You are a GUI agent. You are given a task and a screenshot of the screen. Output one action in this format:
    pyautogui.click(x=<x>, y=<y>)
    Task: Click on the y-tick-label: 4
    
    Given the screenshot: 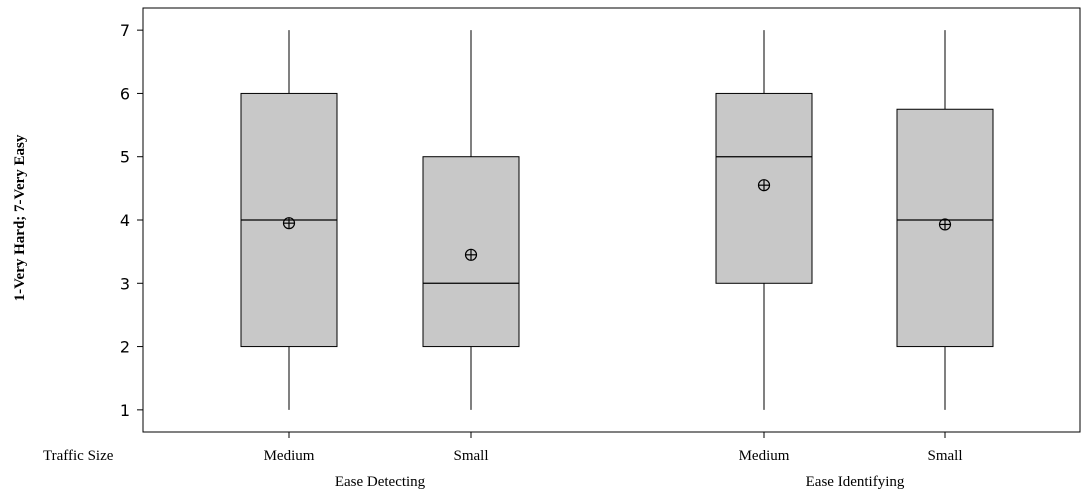 What is the action you would take?
    pyautogui.click(x=125, y=220)
    